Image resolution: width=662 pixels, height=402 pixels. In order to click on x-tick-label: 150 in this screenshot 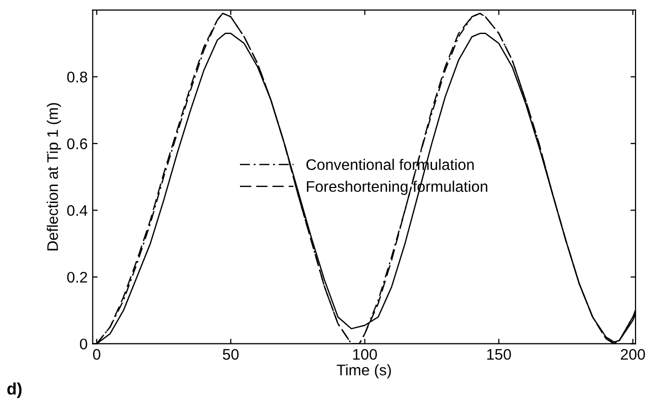, I will do `click(499, 354)`.